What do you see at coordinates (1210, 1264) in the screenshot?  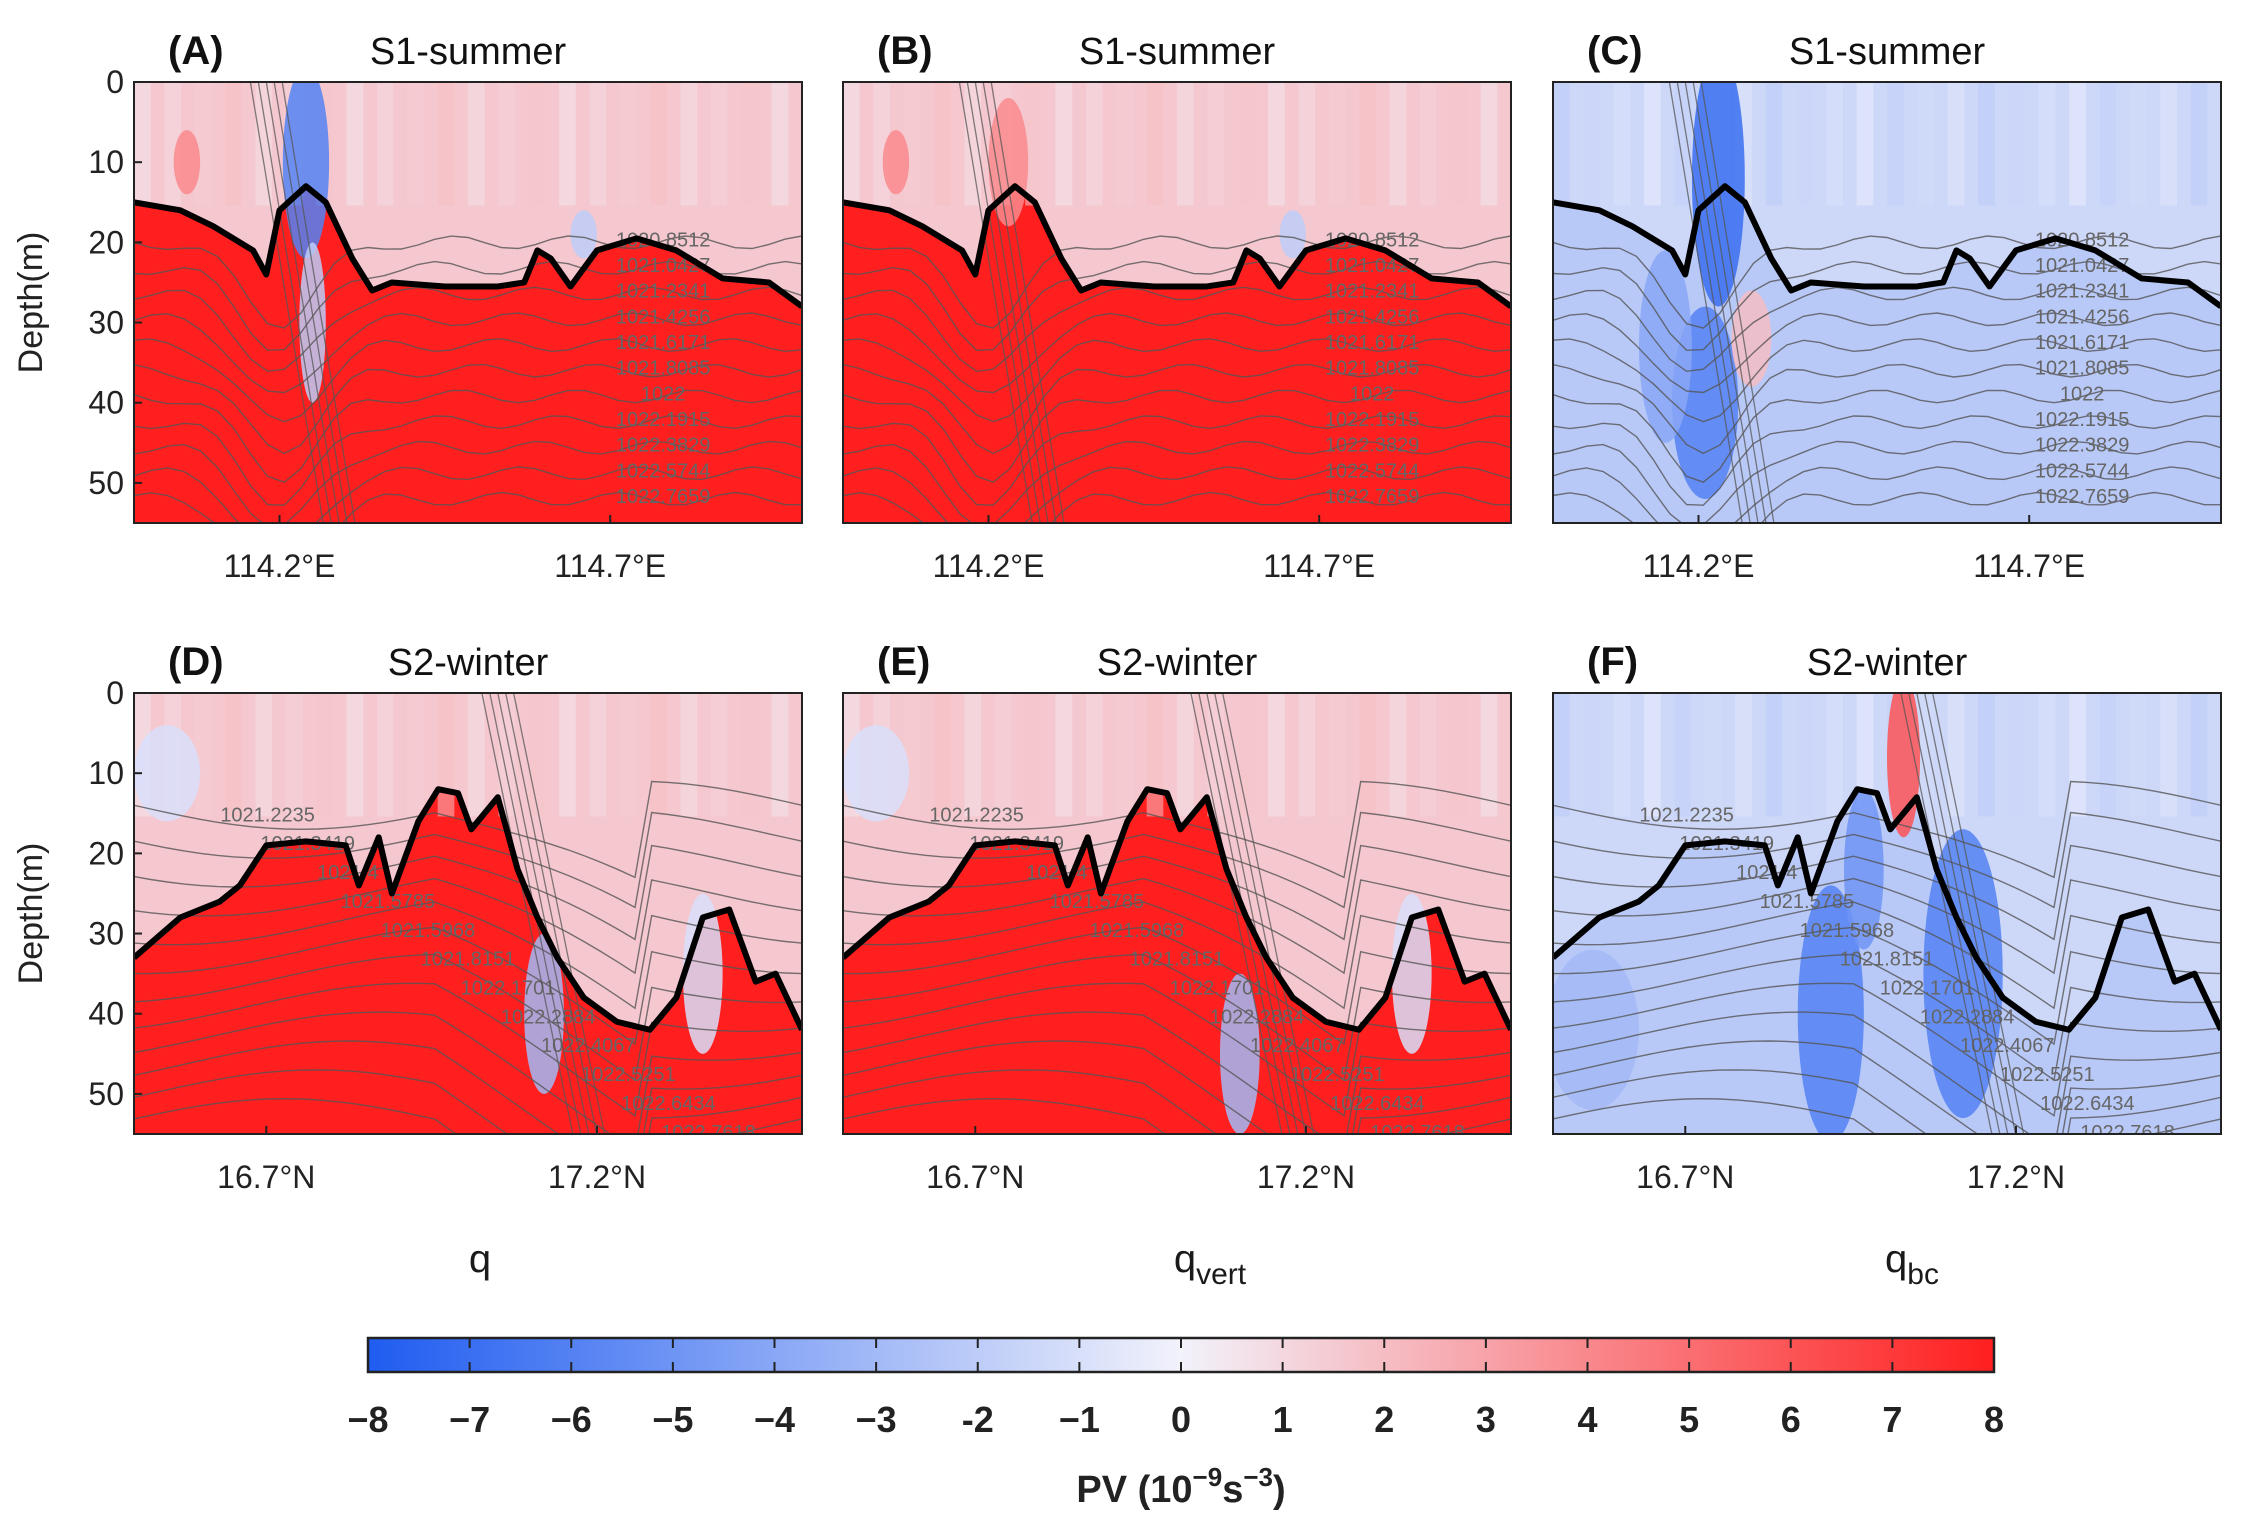 I see `column-label-qvert: qvert` at bounding box center [1210, 1264].